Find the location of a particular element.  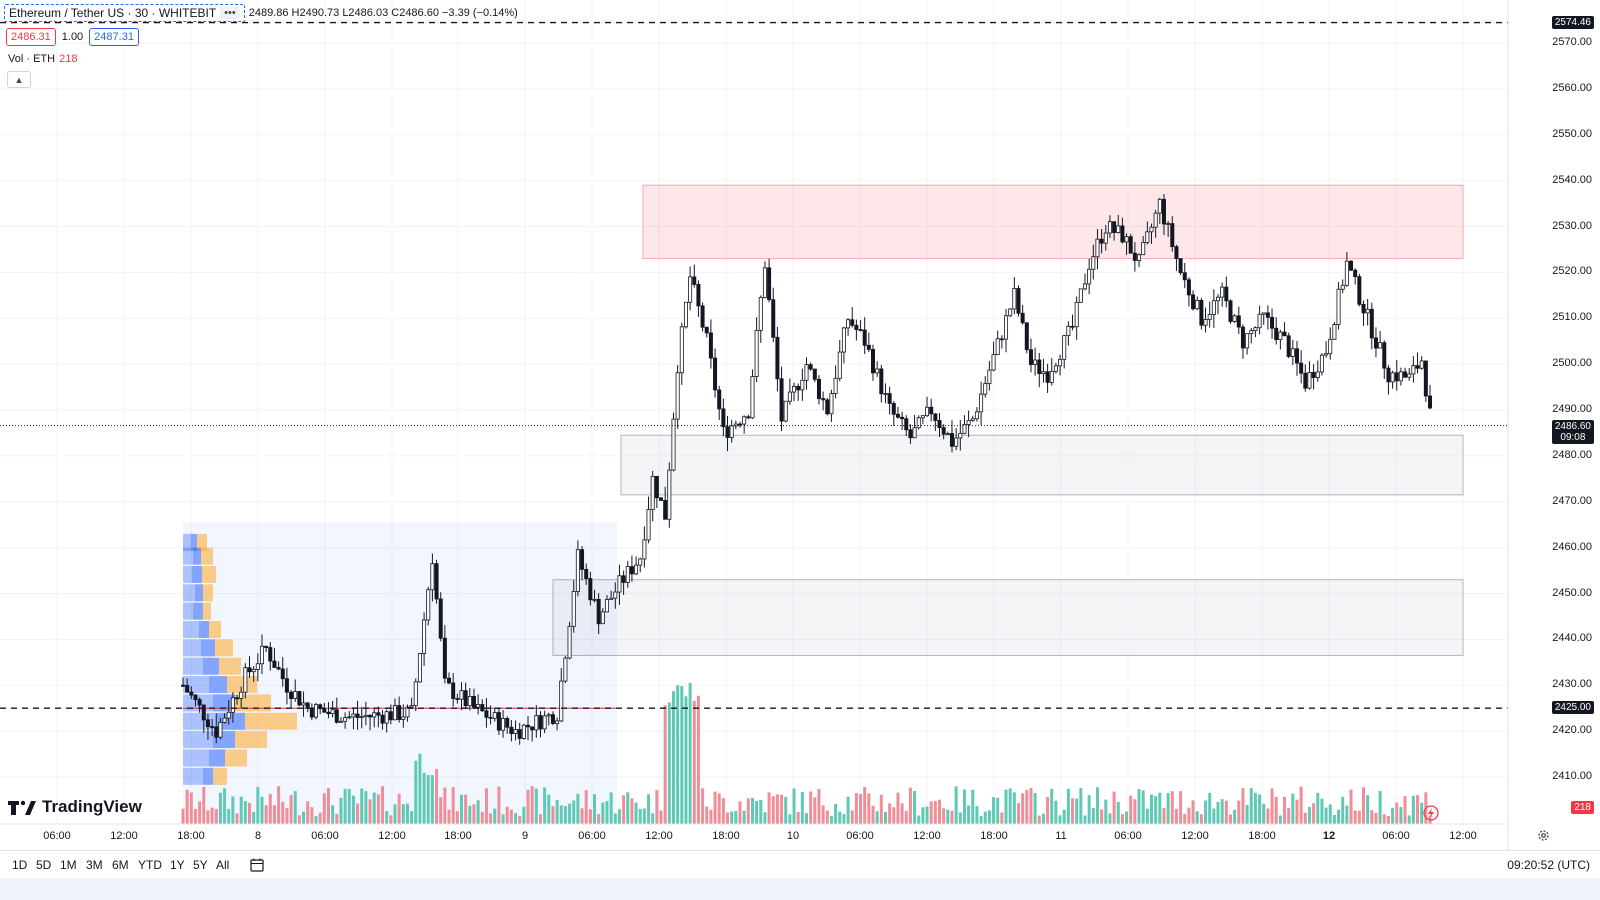

range-1m-button: 1M is located at coordinates (68, 865).